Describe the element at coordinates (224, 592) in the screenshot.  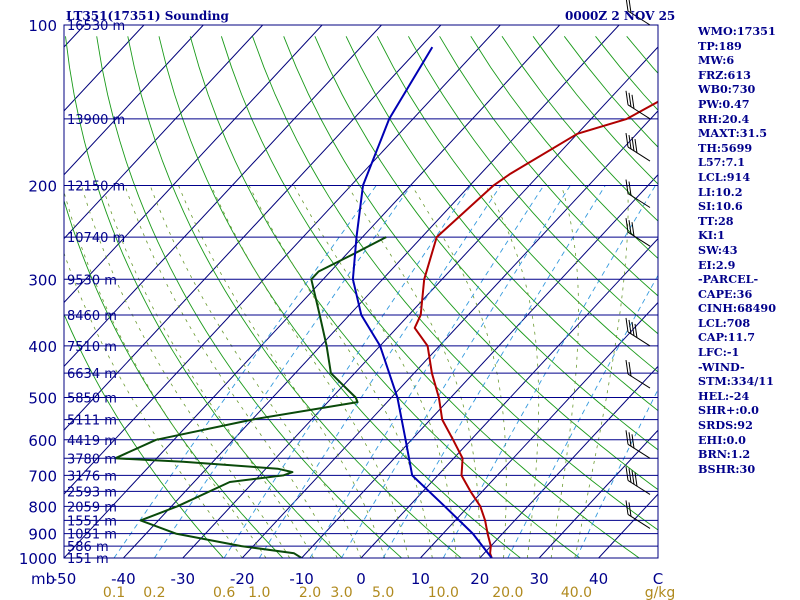
I see `mixing-ratio-label: 0.6` at that location.